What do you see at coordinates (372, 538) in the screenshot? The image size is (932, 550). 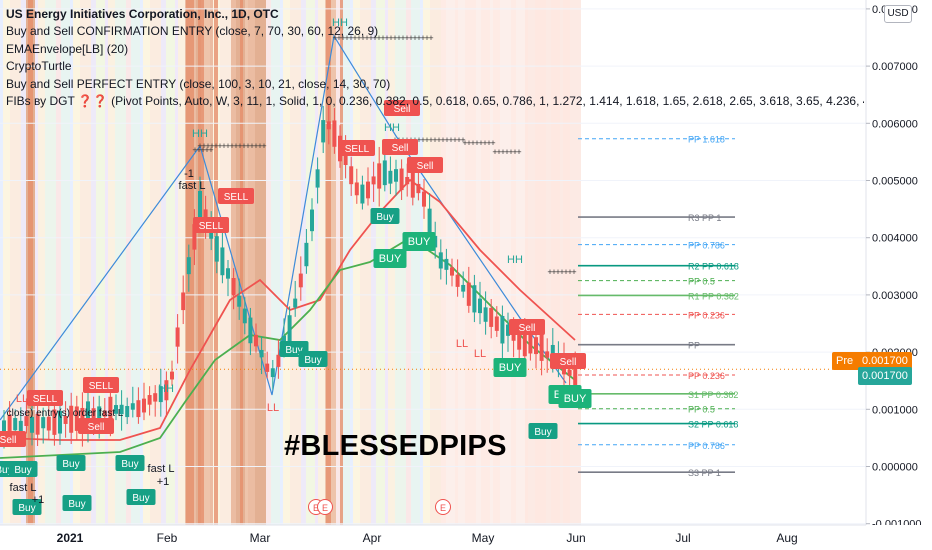 I see `time-tick-label: Apr` at bounding box center [372, 538].